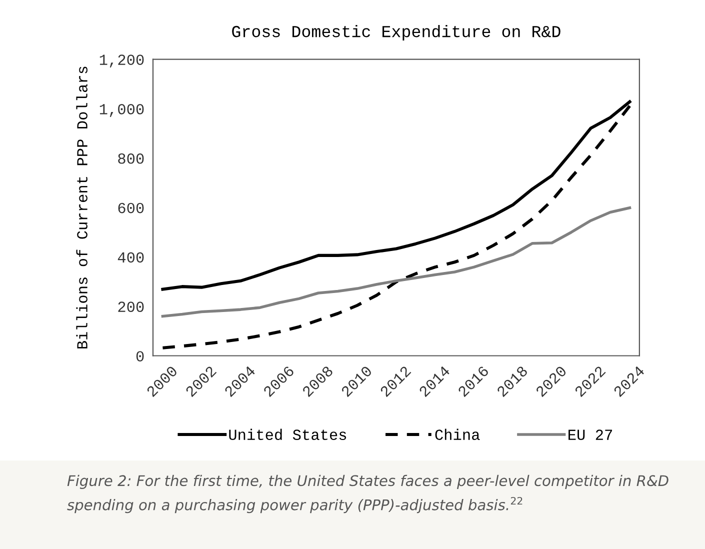 Image resolution: width=705 pixels, height=549 pixels. Describe the element at coordinates (131, 158) in the screenshot. I see `y-tick-label: 800` at that location.